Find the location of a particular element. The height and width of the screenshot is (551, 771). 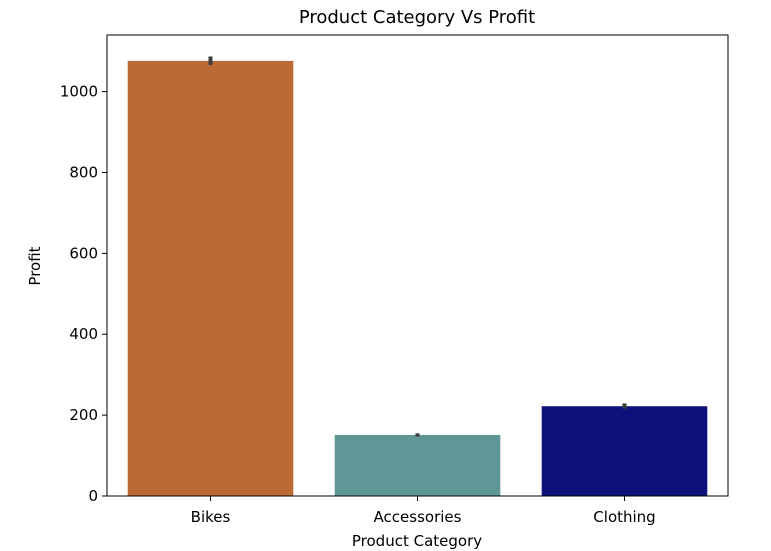

x-tick-label: Accessories is located at coordinates (418, 517).